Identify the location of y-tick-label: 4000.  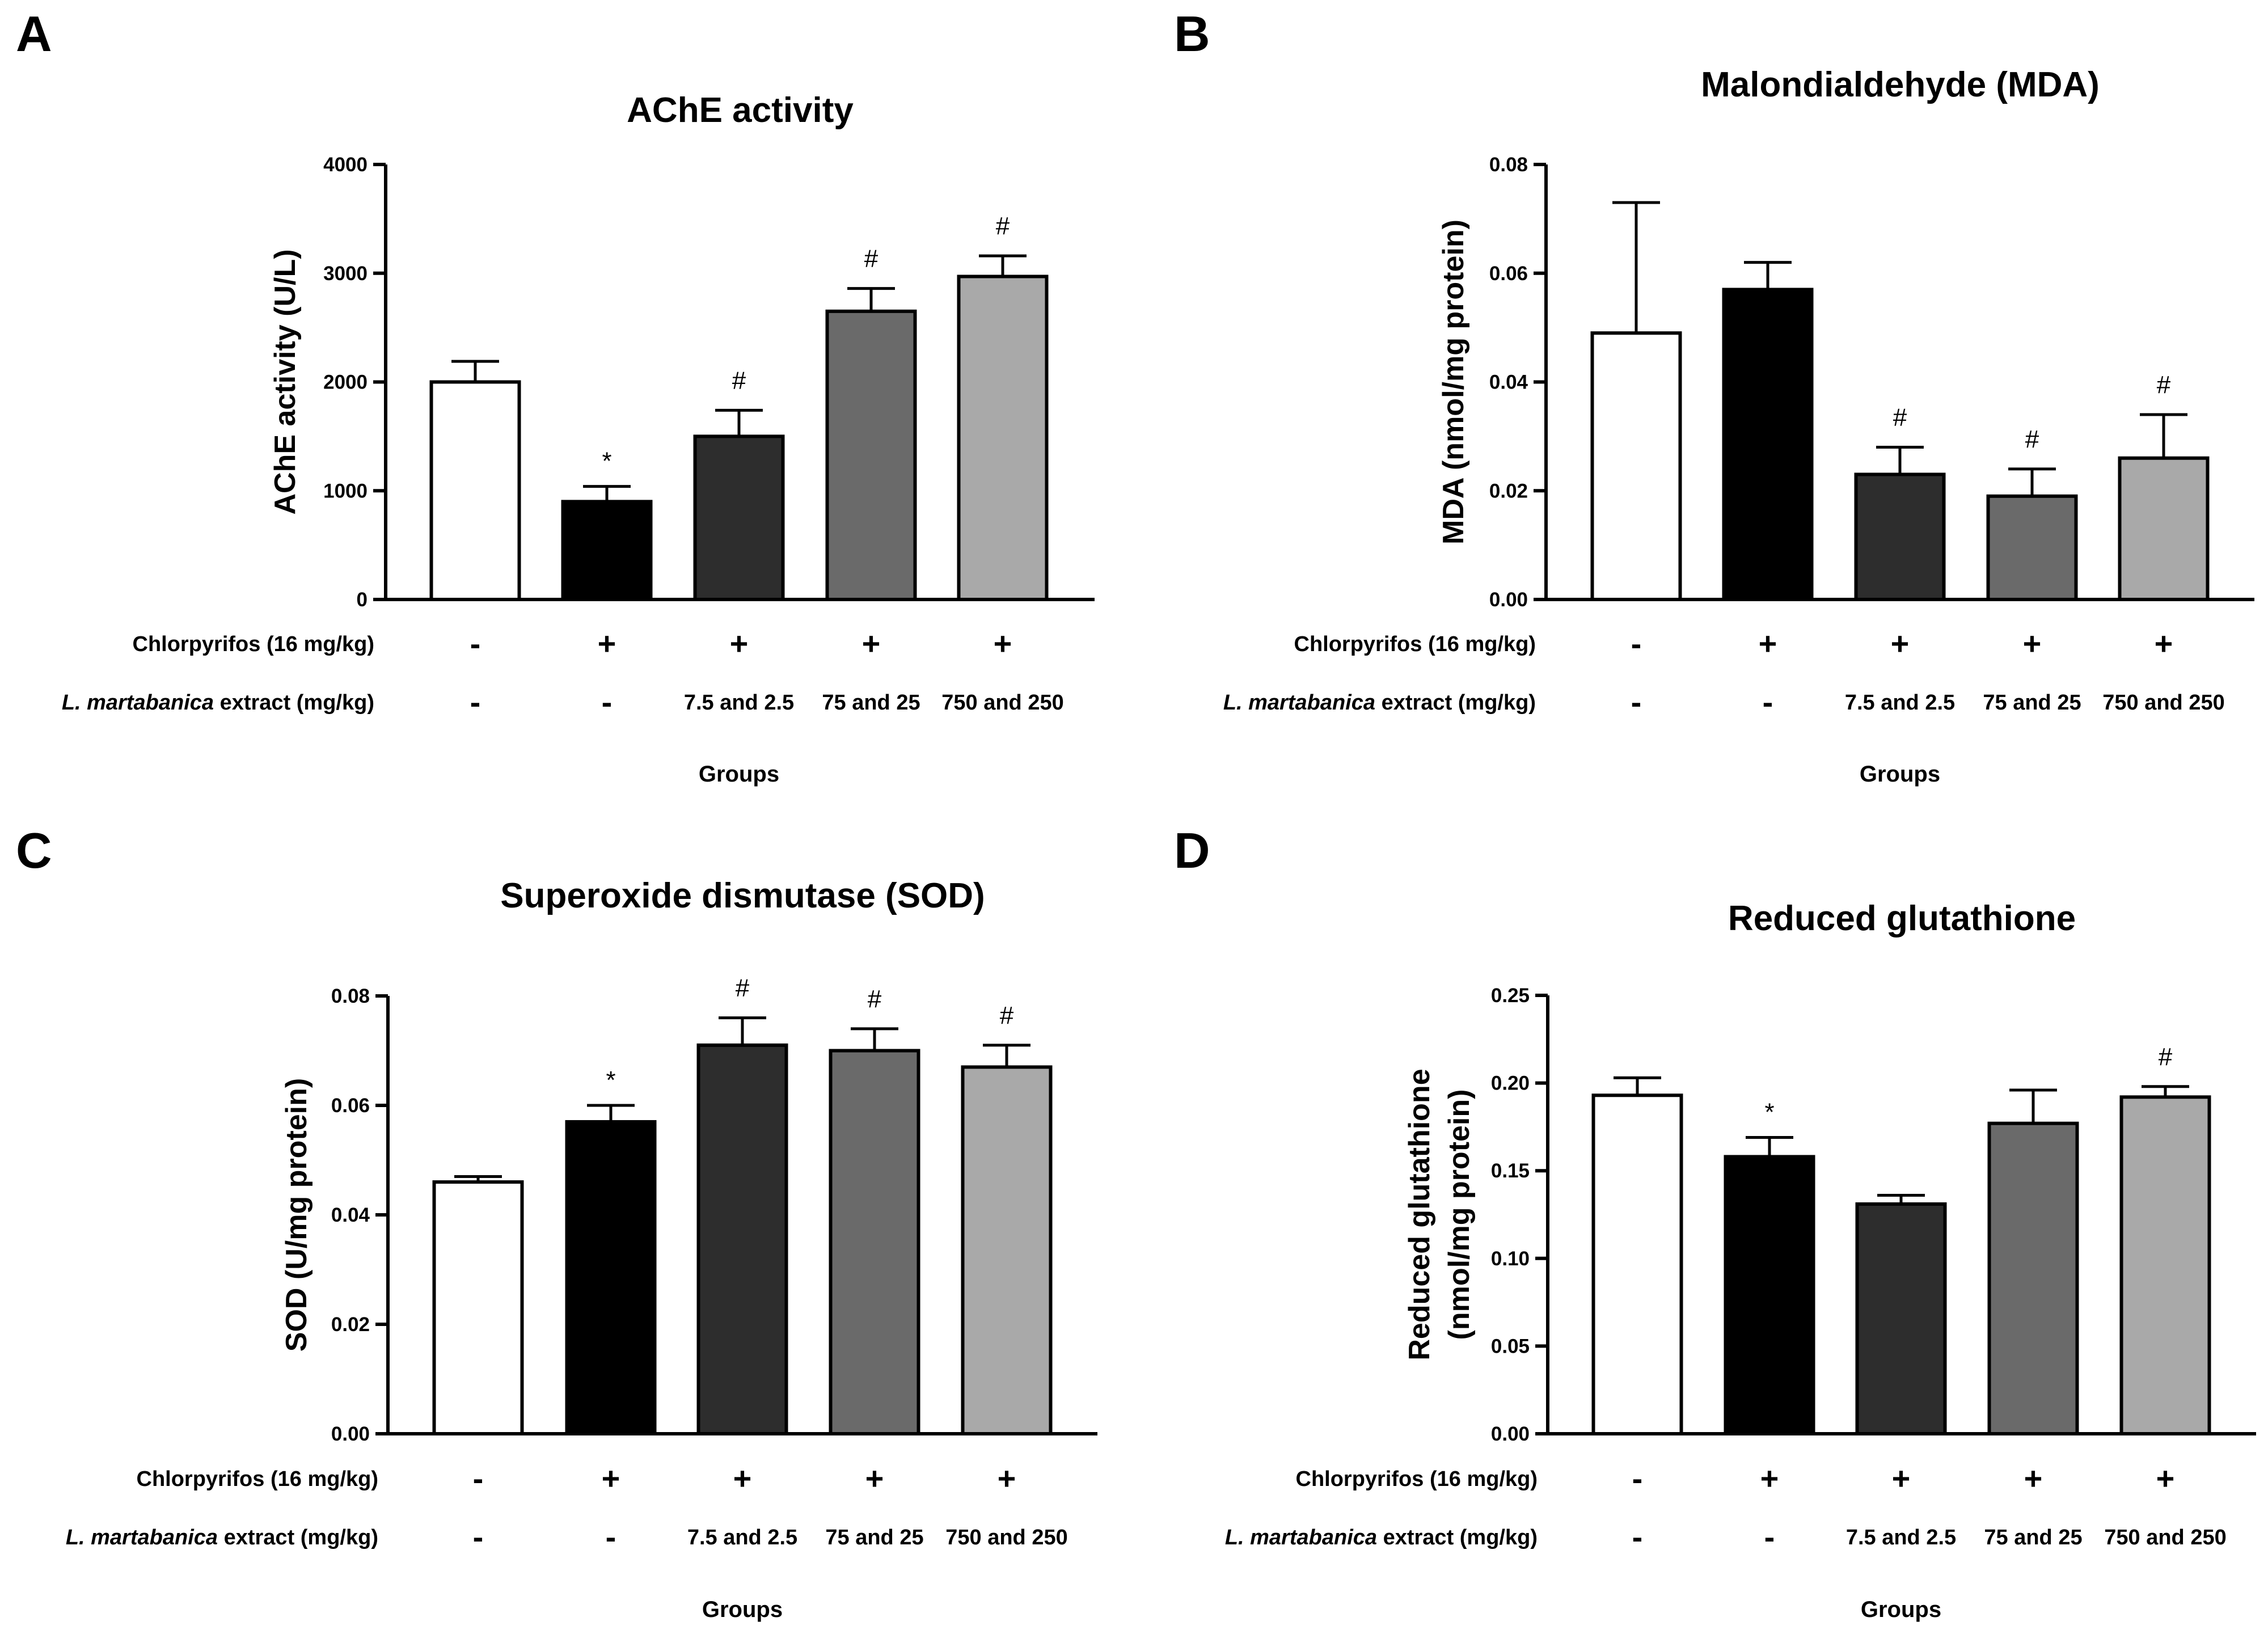
(345, 165).